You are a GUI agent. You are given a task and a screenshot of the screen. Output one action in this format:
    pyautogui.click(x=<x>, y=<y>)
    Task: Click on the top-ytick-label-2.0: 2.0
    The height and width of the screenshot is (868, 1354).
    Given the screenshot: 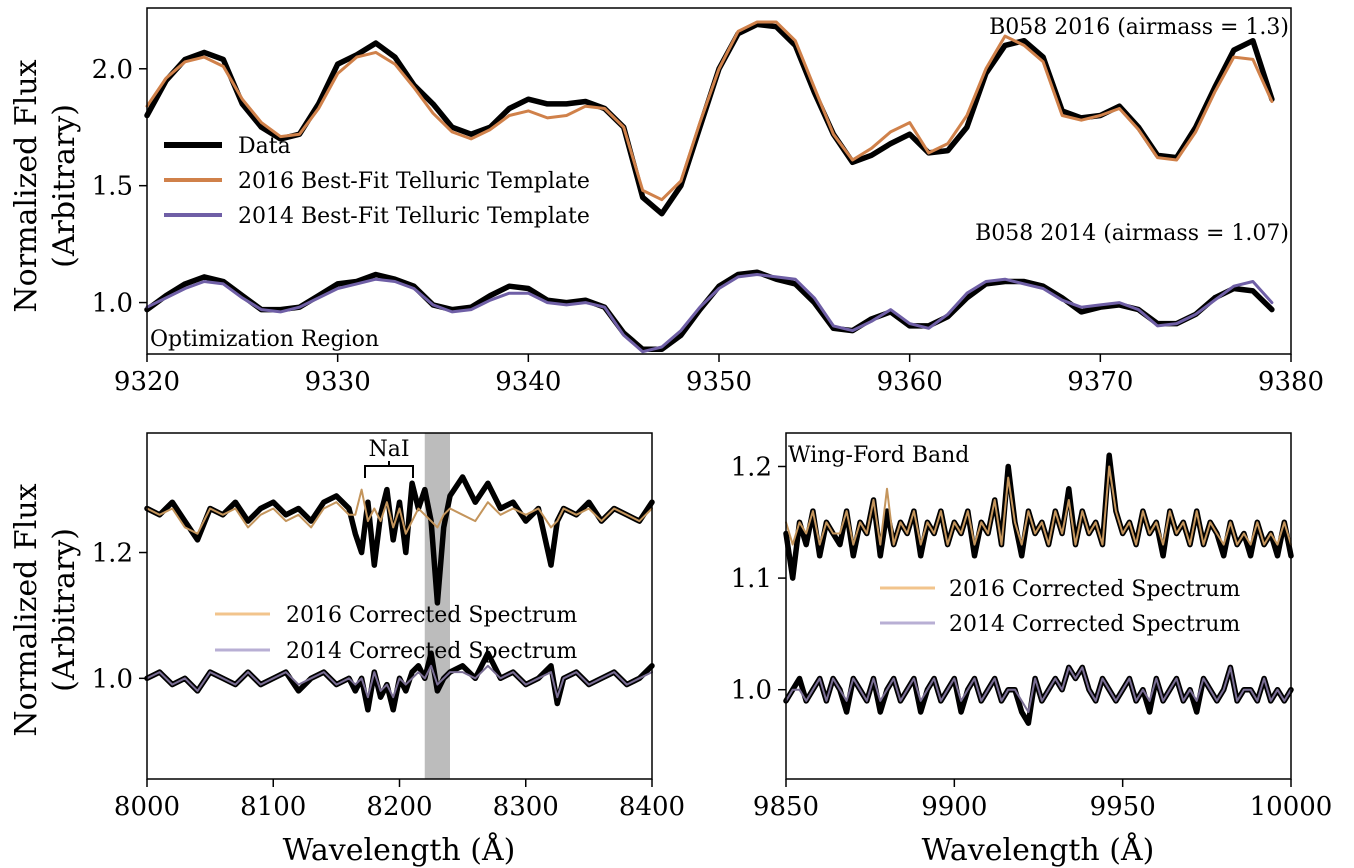 What is the action you would take?
    pyautogui.click(x=112, y=70)
    